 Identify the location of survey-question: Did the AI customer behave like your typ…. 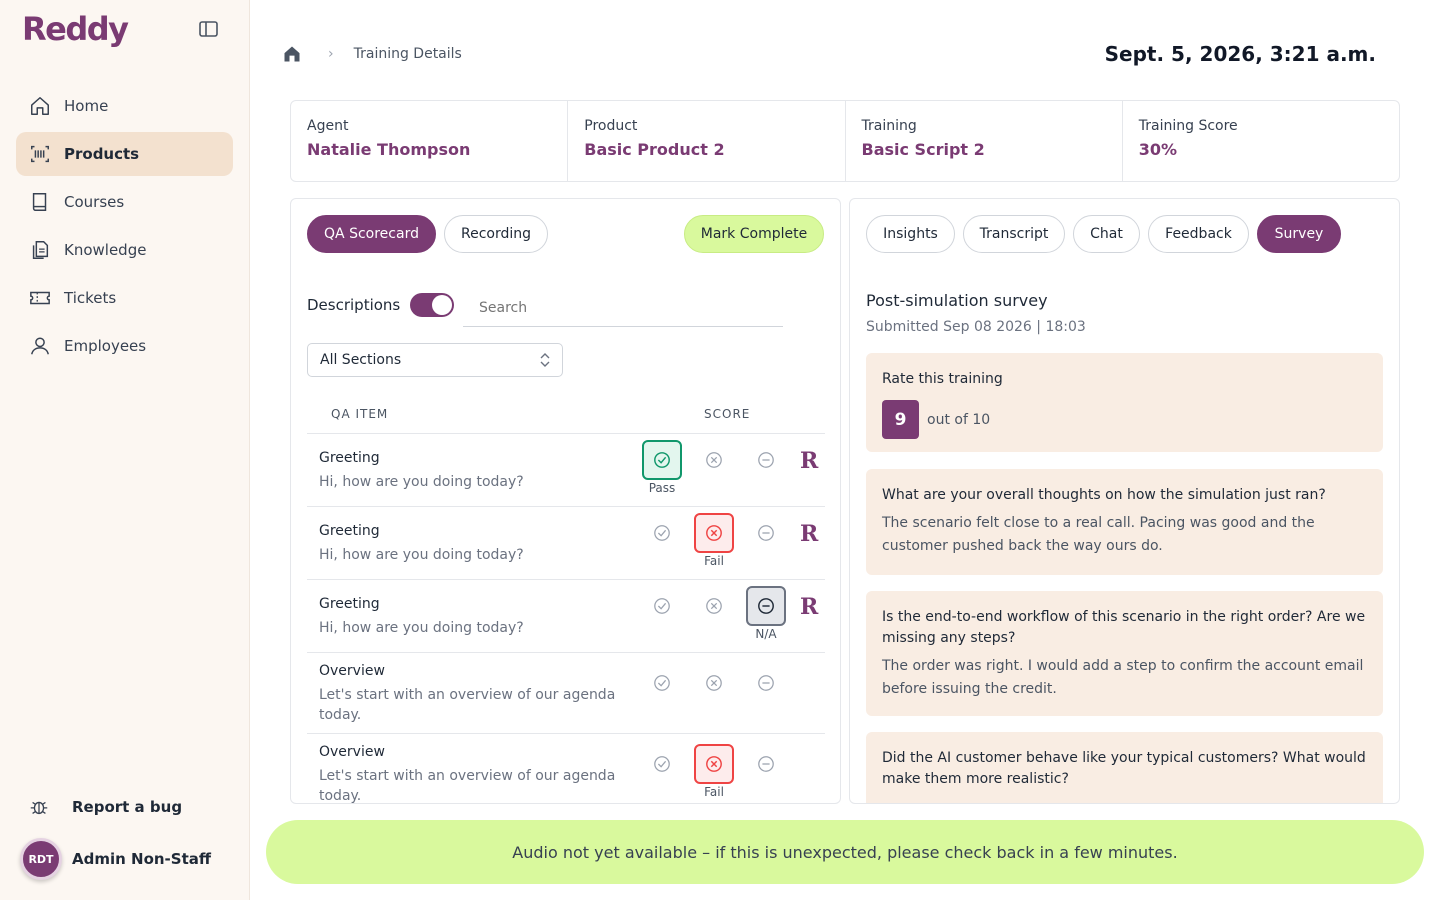
(1124, 768).